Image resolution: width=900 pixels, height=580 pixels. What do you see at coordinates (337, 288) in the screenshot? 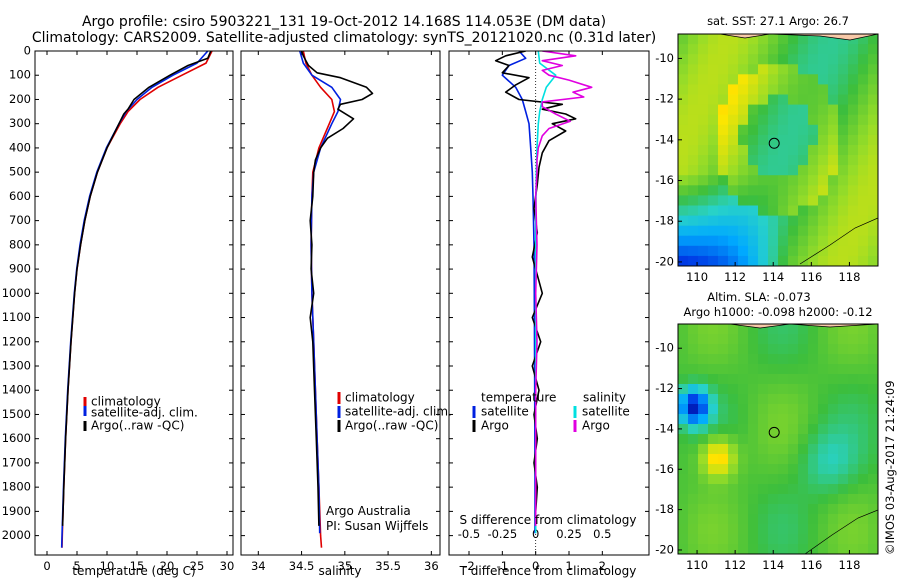
I see `series-argo-raw-qc-` at bounding box center [337, 288].